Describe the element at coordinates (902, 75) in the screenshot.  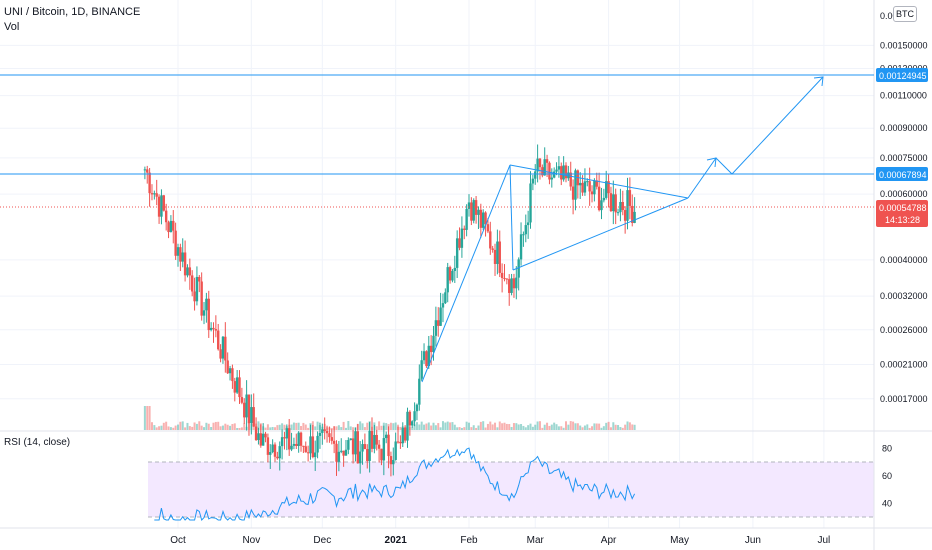
I see `level-label-upper: 0.00124945` at that location.